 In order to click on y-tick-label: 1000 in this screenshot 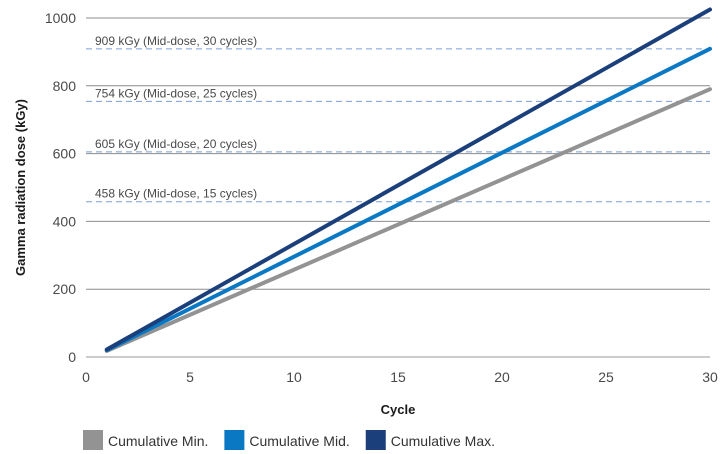, I will do `click(60, 18)`.